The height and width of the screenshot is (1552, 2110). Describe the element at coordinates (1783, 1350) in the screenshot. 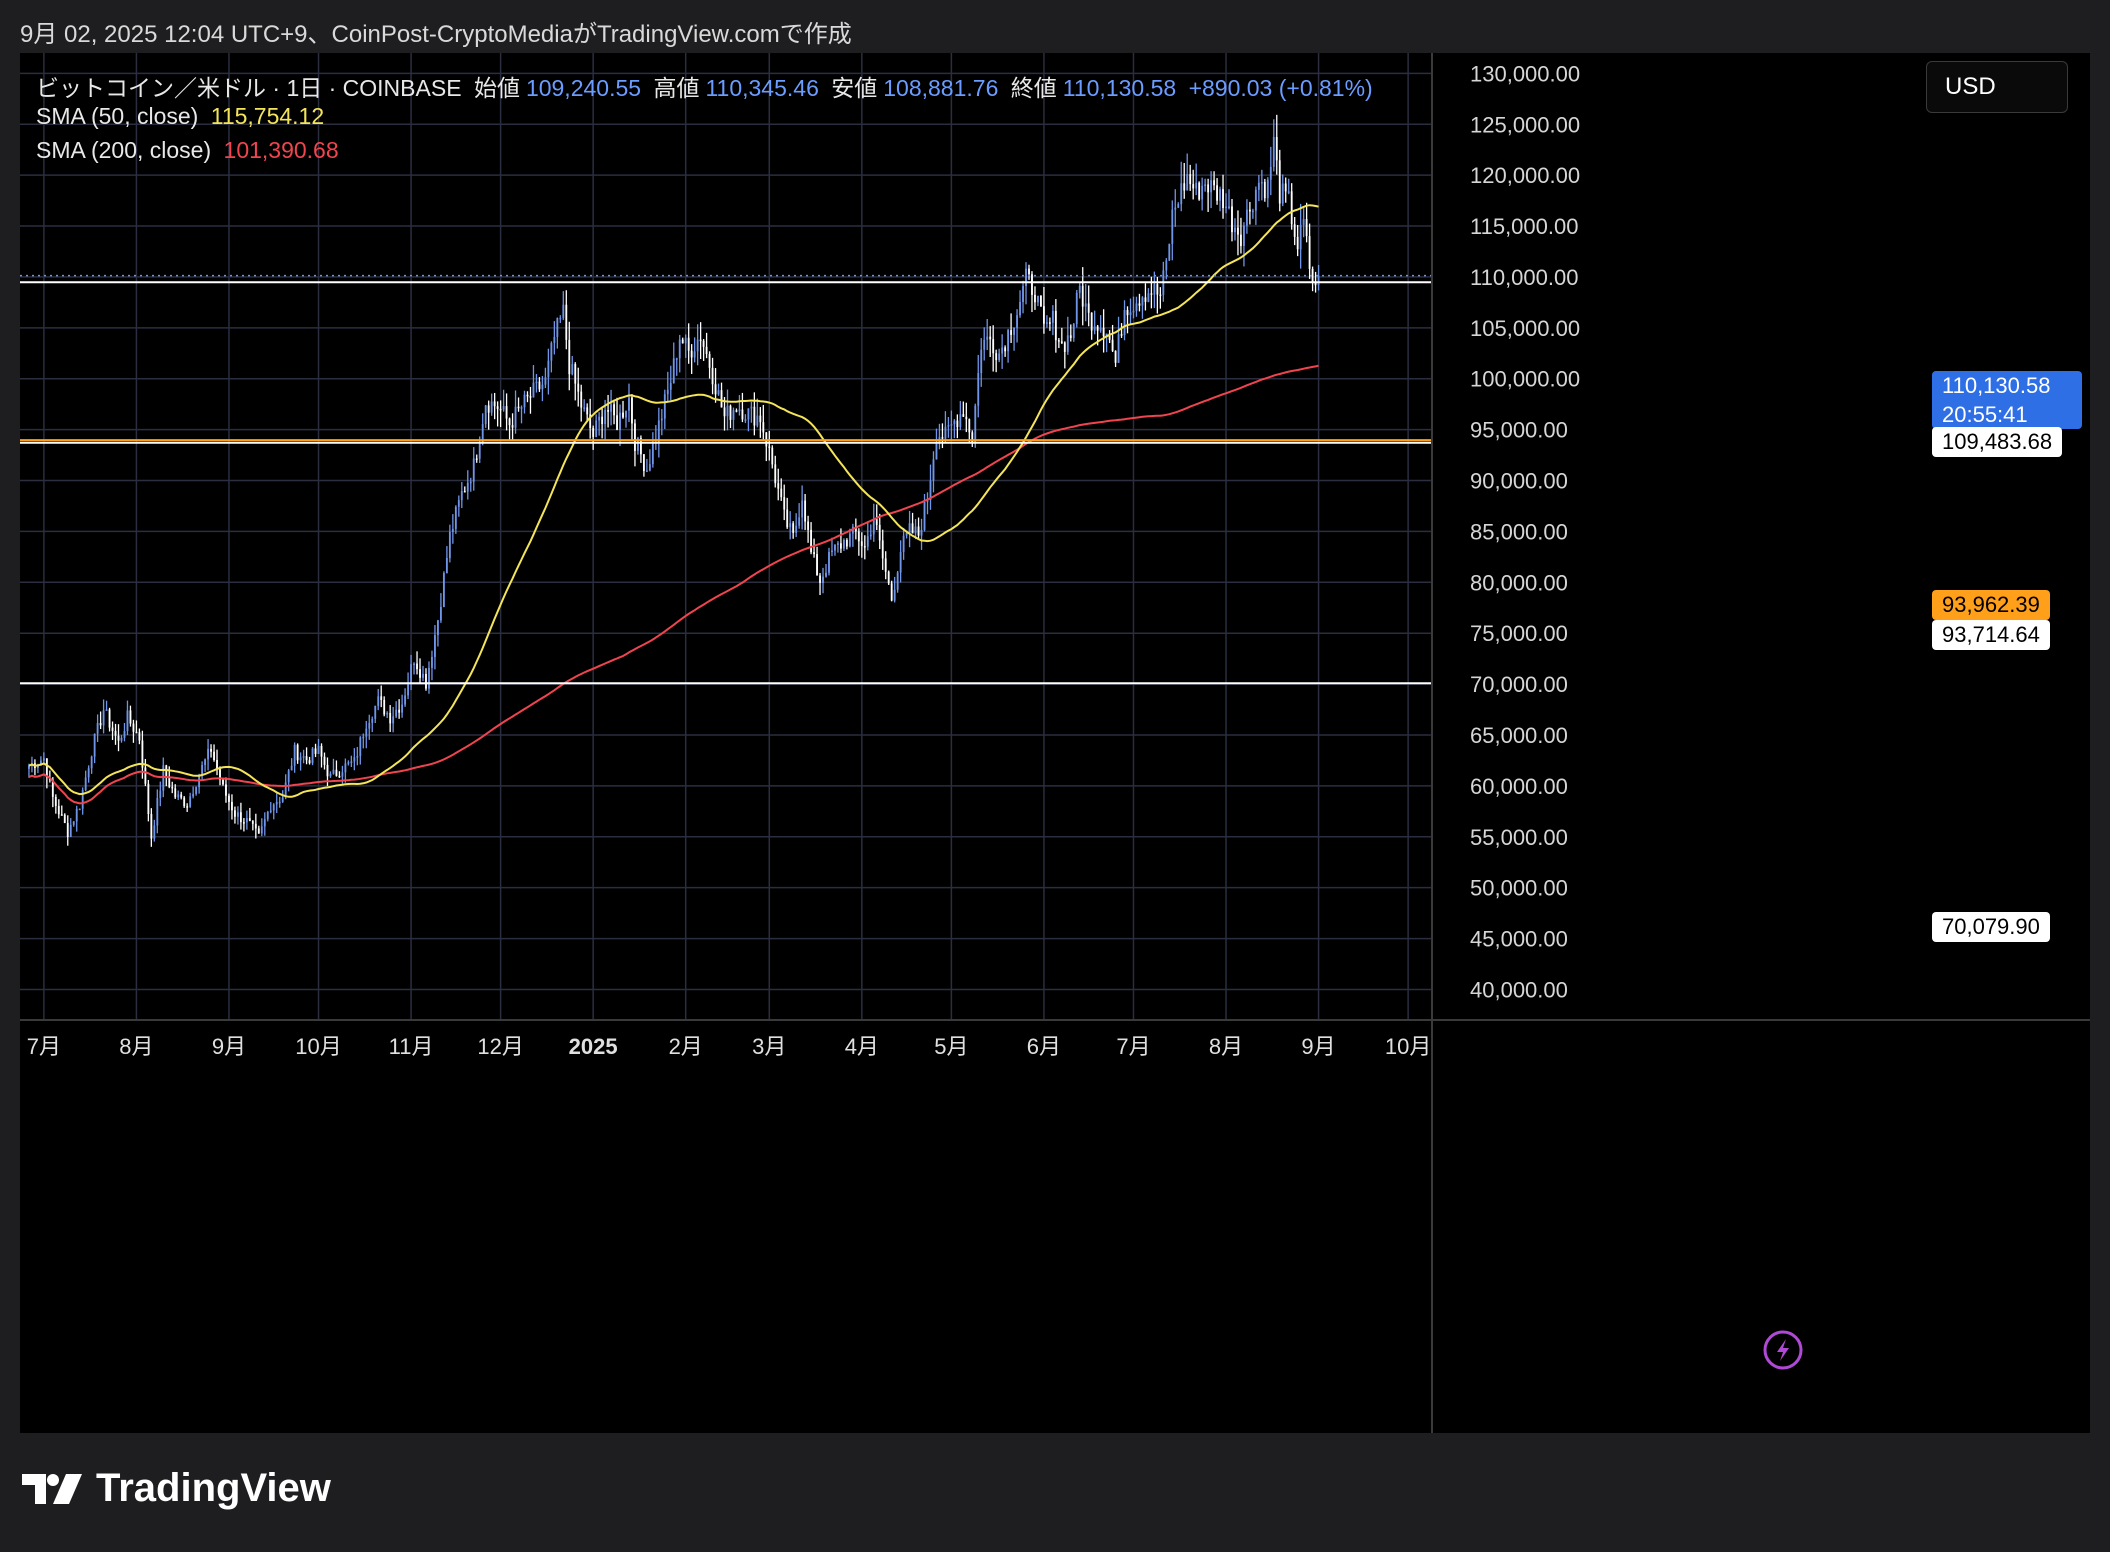

I see `alert-icon` at that location.